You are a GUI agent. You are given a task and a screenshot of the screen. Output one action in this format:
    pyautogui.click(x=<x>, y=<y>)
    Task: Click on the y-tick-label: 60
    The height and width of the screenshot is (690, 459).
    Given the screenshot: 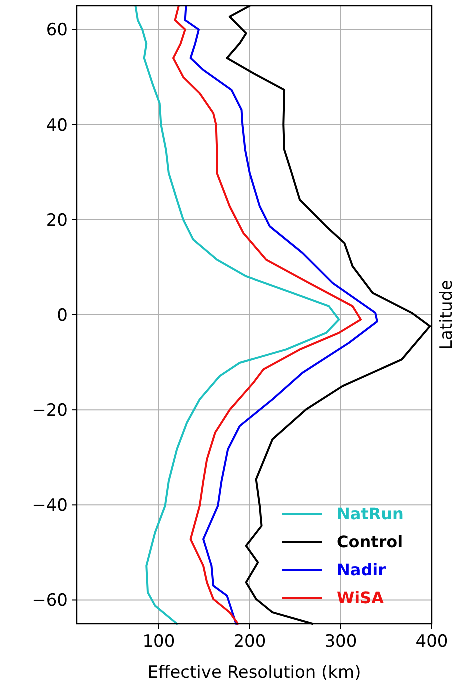 What is the action you would take?
    pyautogui.click(x=57, y=30)
    